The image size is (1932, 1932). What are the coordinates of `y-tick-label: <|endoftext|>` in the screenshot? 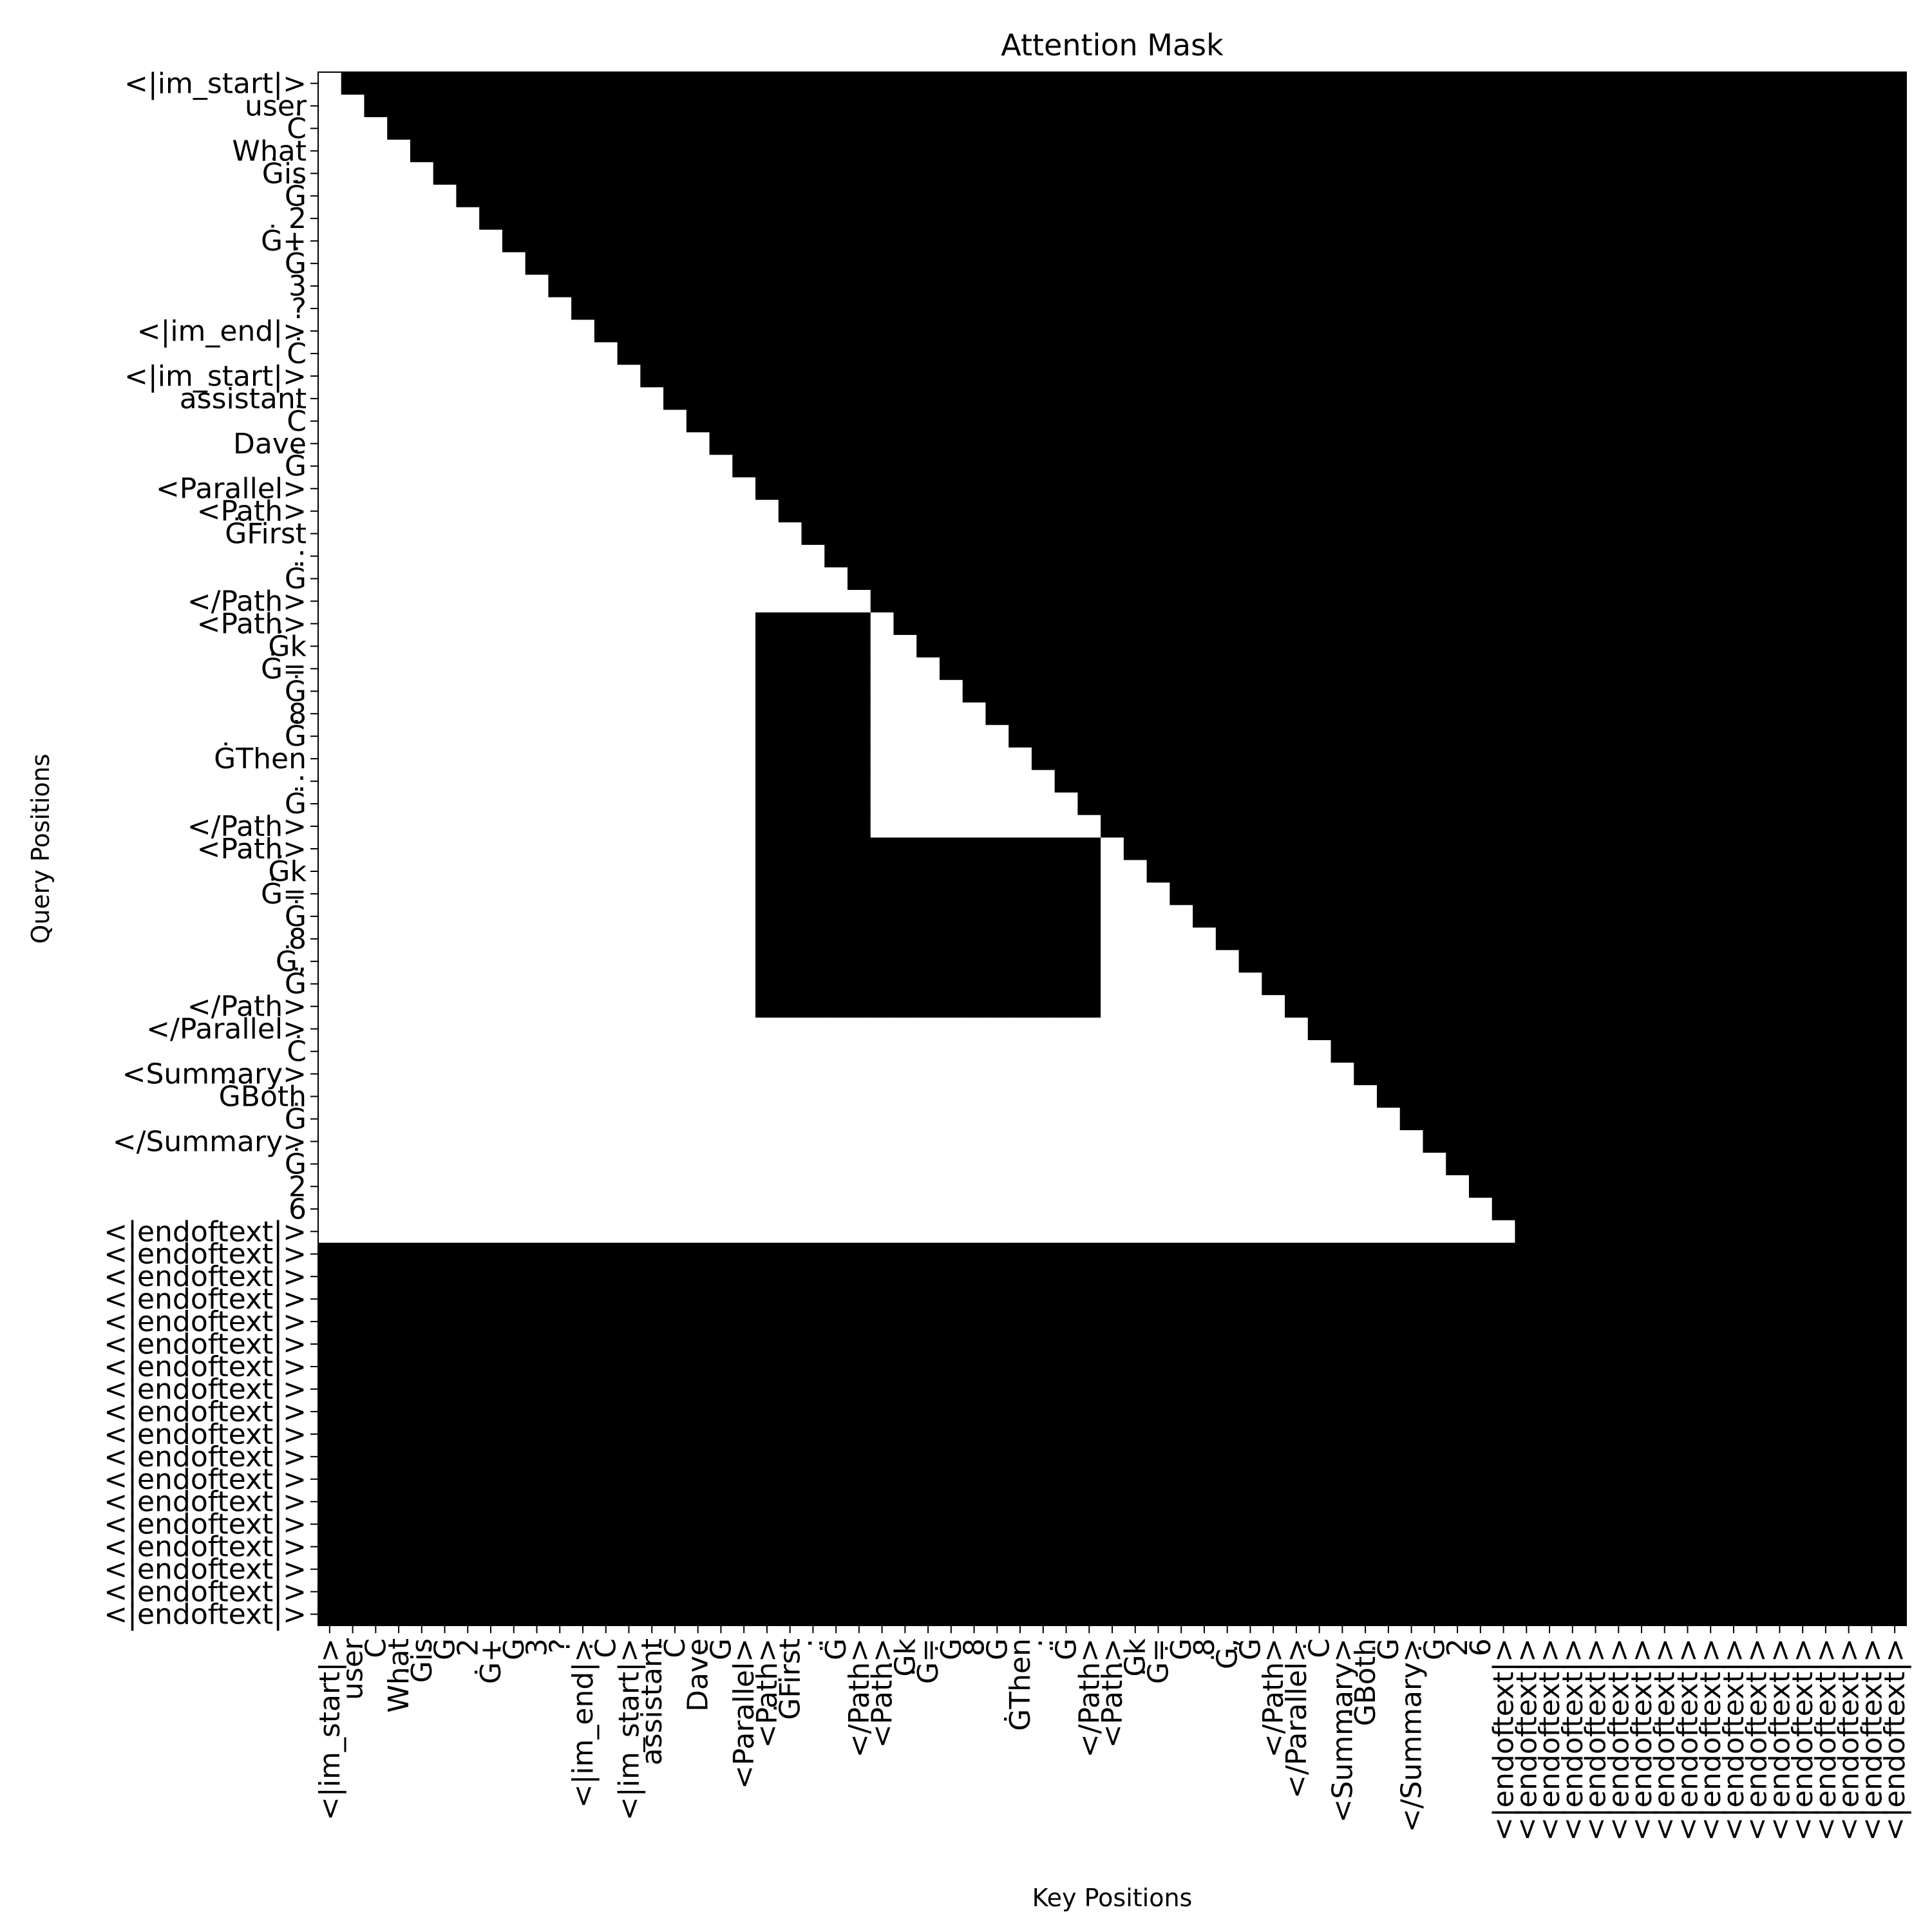 It's located at (206, 1547).